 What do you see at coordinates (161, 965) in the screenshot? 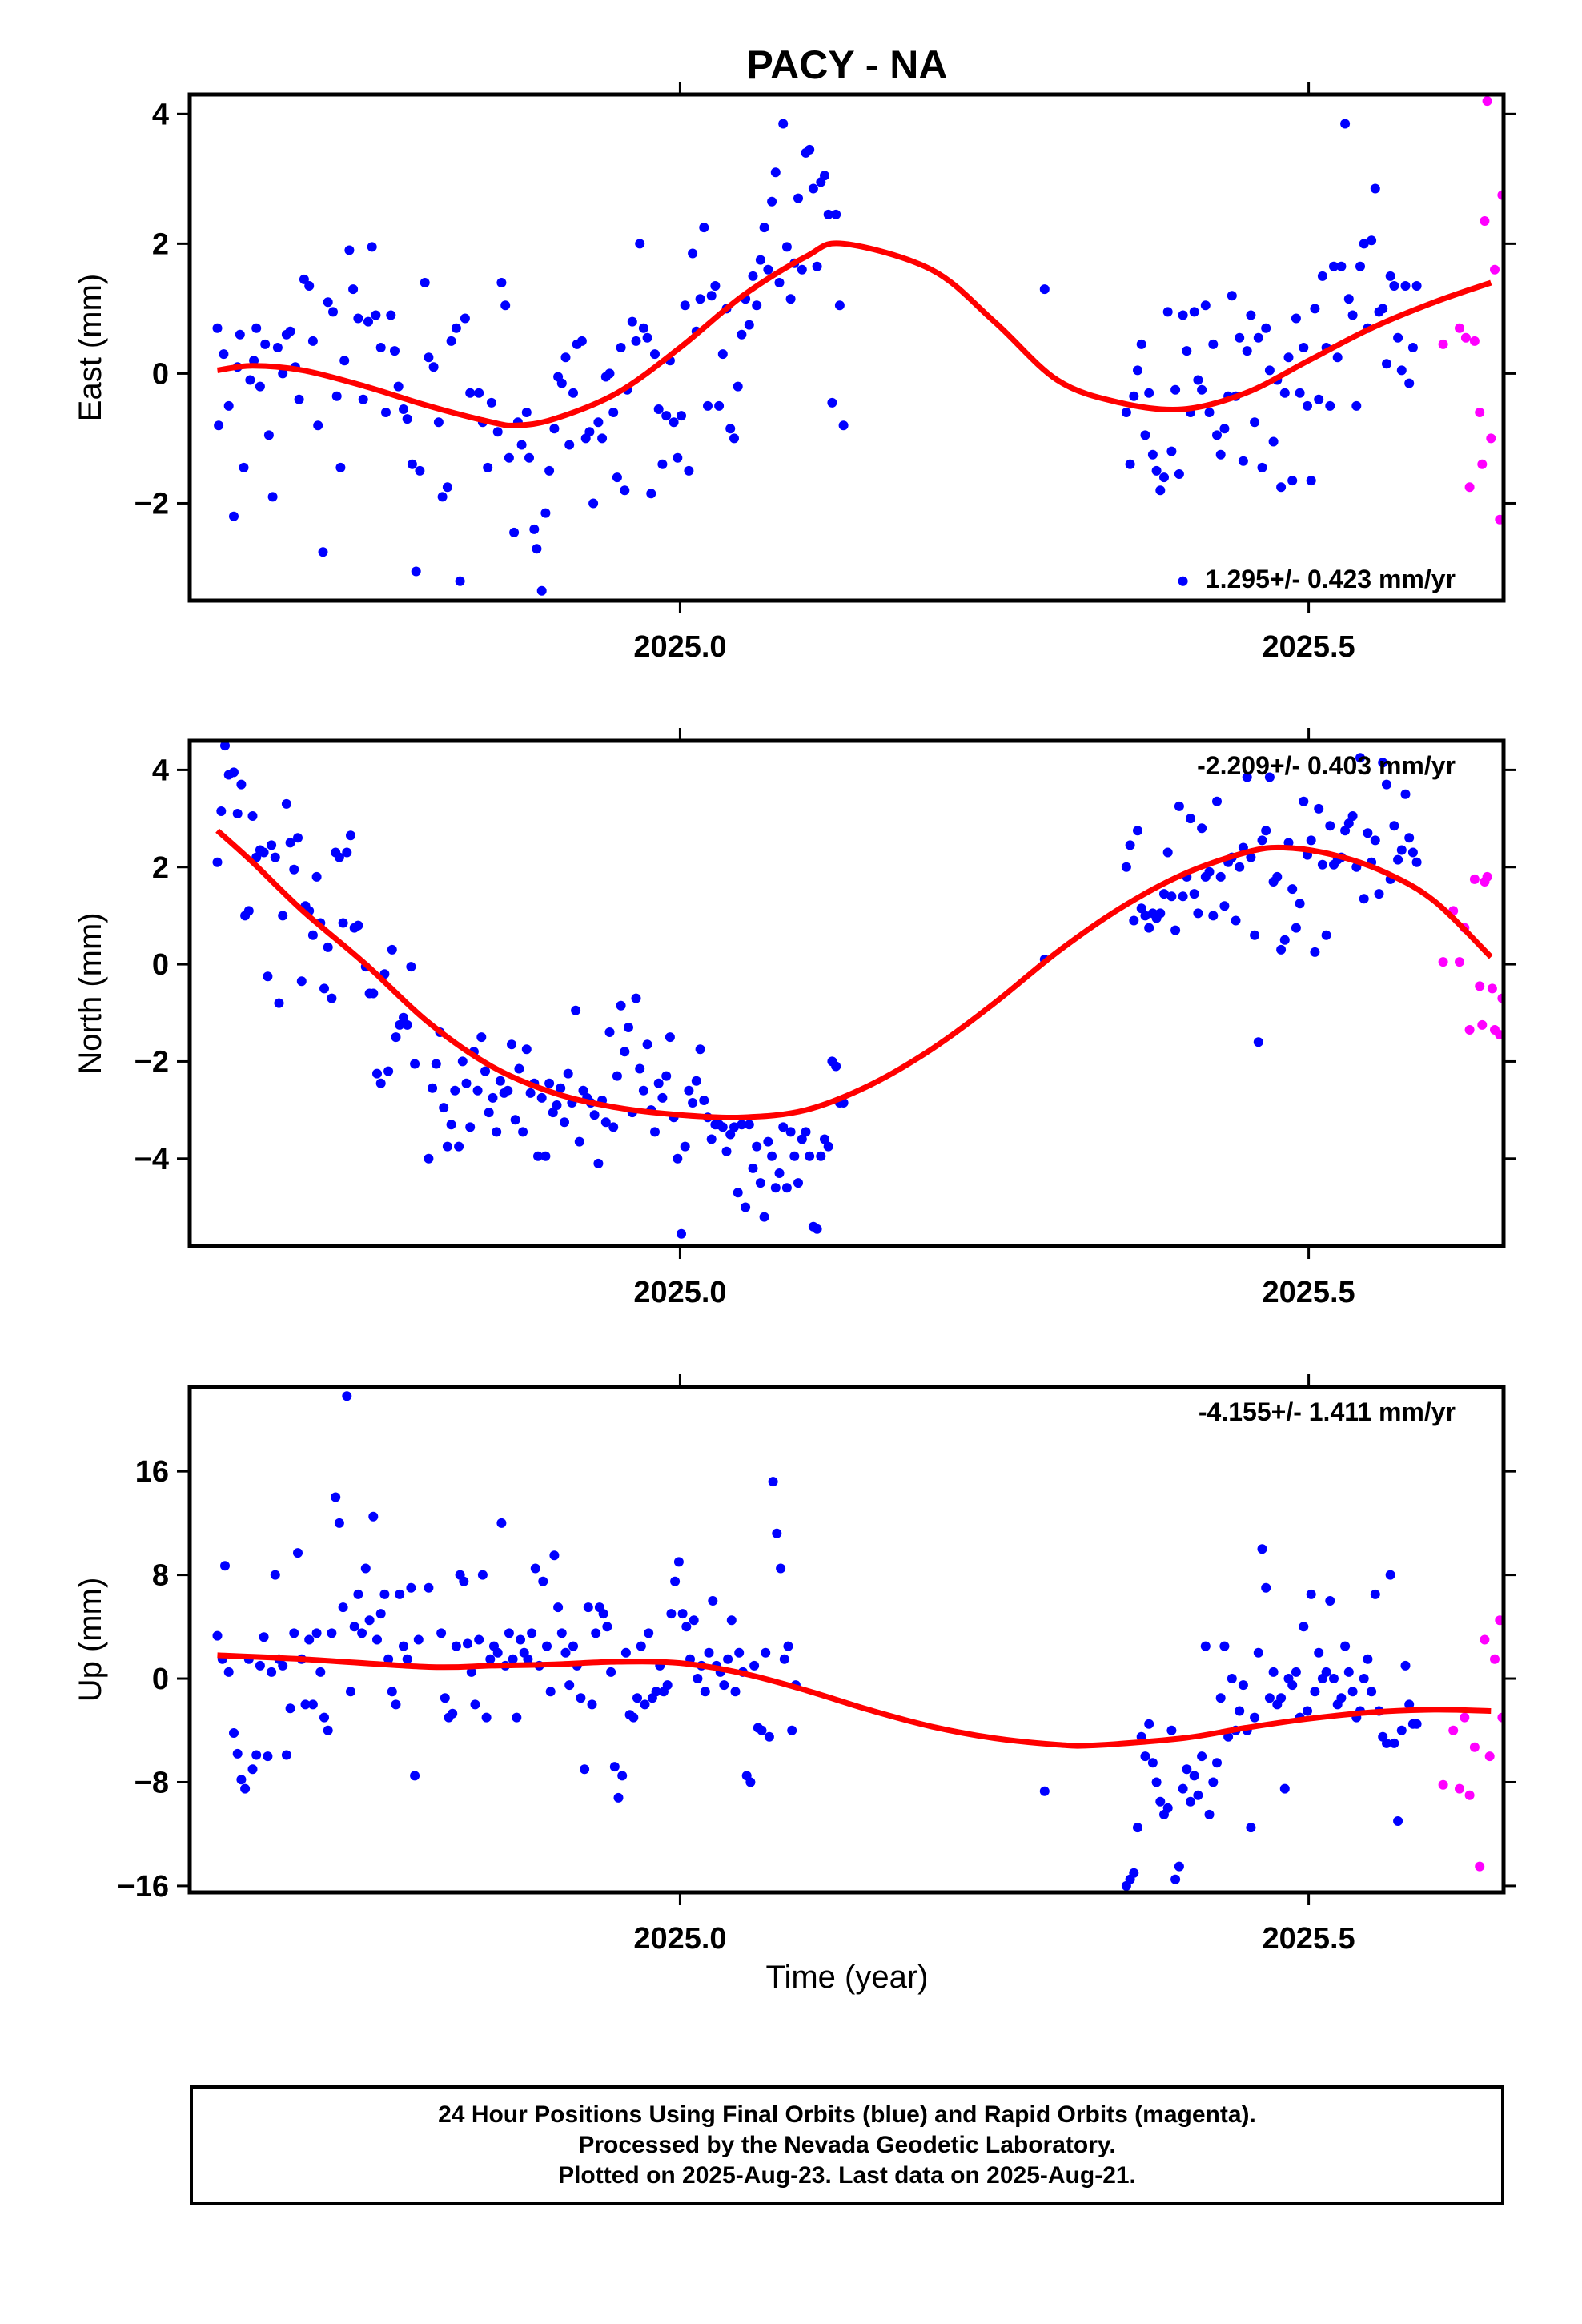
I see `north-ytick-label: 0` at bounding box center [161, 965].